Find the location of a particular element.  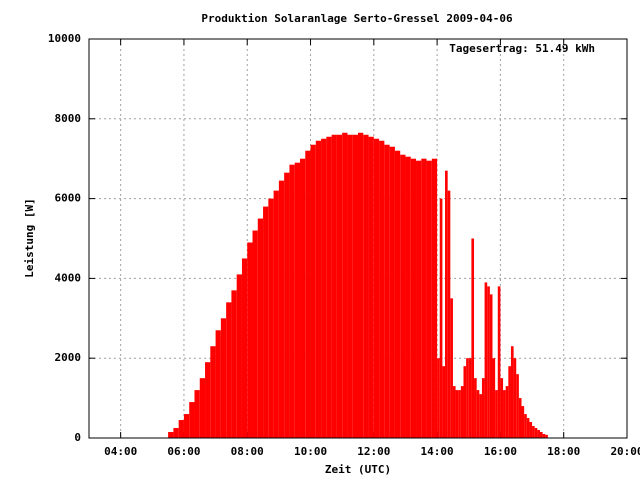

y-axis-label: Leistung [W] is located at coordinates (29, 237).